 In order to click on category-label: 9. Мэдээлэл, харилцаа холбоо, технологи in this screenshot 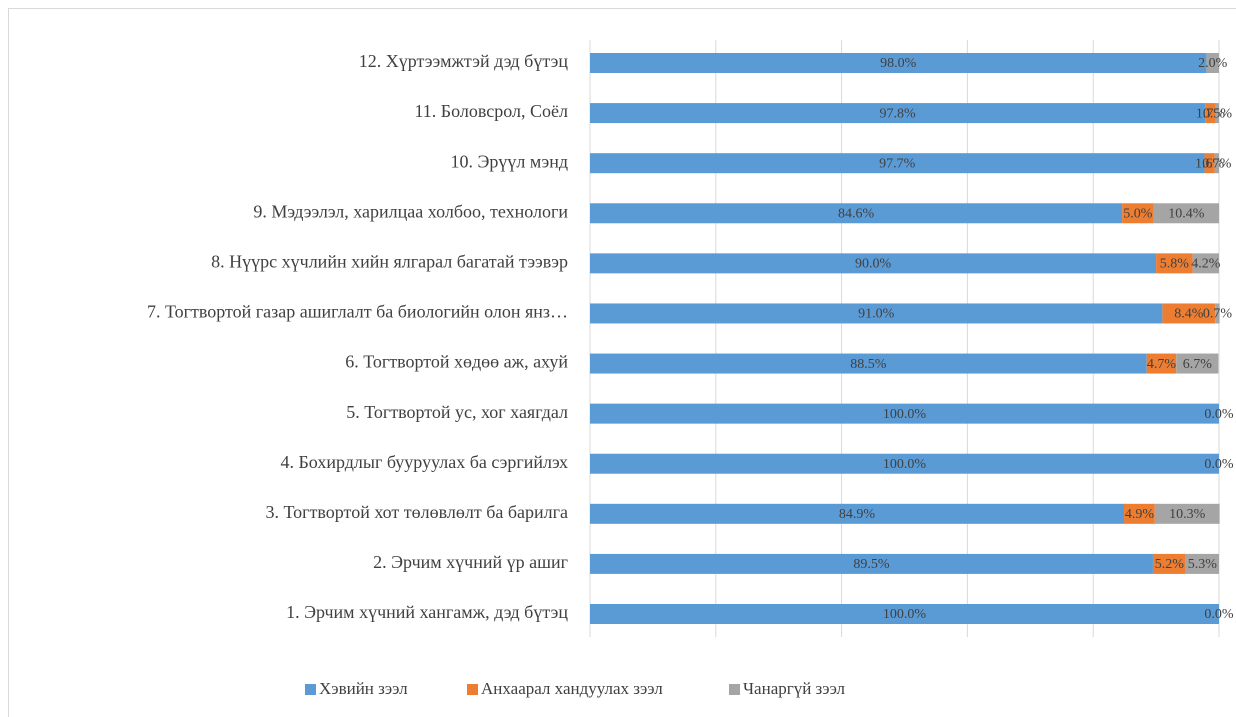, I will do `click(410, 211)`.